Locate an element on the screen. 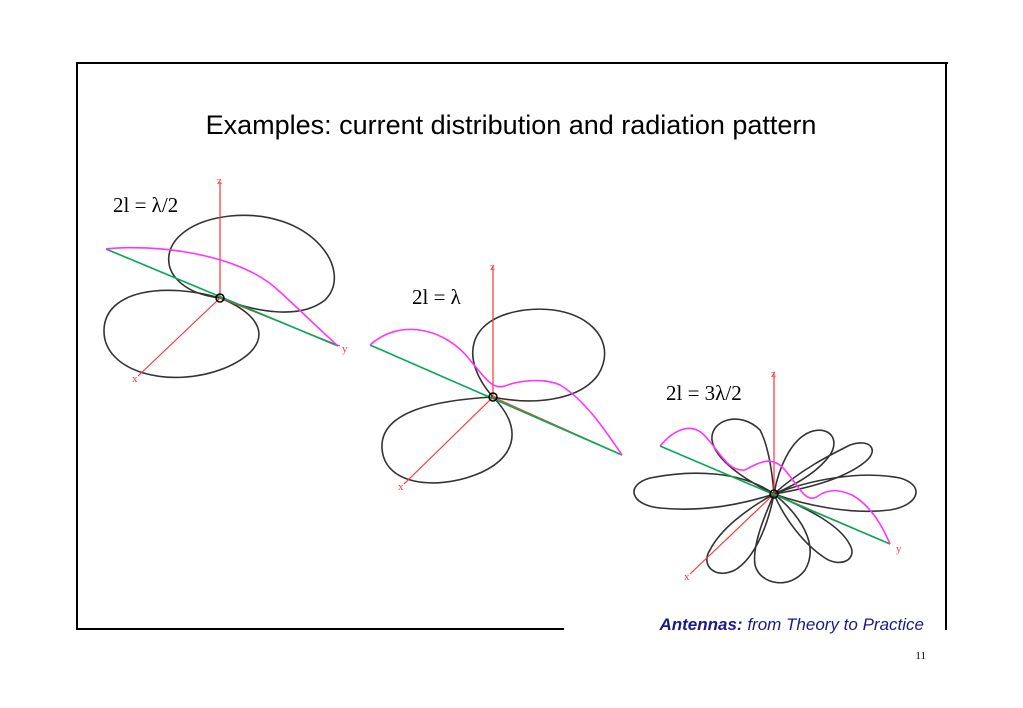 Image resolution: width=1023 pixels, height=708 pixels. slide-frame-bottom is located at coordinates (320, 629).